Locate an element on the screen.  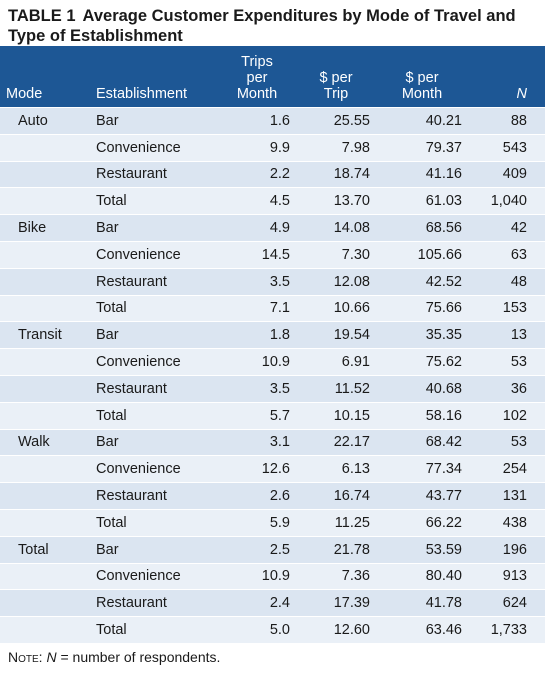
column-header: Mode is located at coordinates (45, 77).